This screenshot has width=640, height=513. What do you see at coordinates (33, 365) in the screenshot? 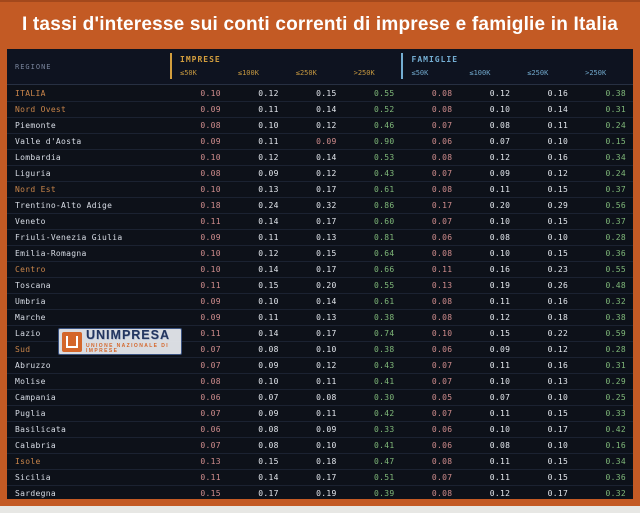
I see `region-label: Abruzzo` at bounding box center [33, 365].